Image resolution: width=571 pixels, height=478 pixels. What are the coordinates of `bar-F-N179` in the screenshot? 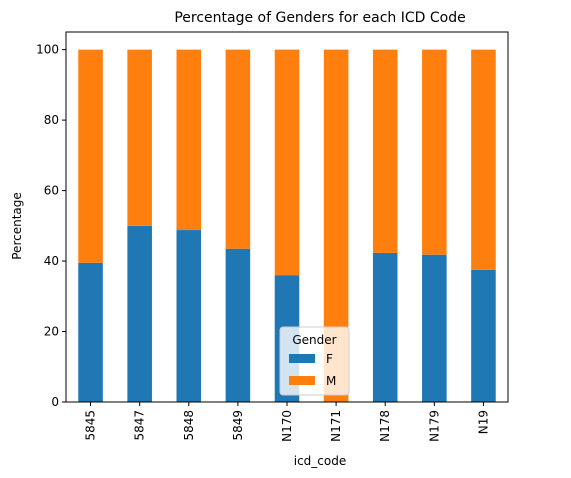 It's located at (434, 328).